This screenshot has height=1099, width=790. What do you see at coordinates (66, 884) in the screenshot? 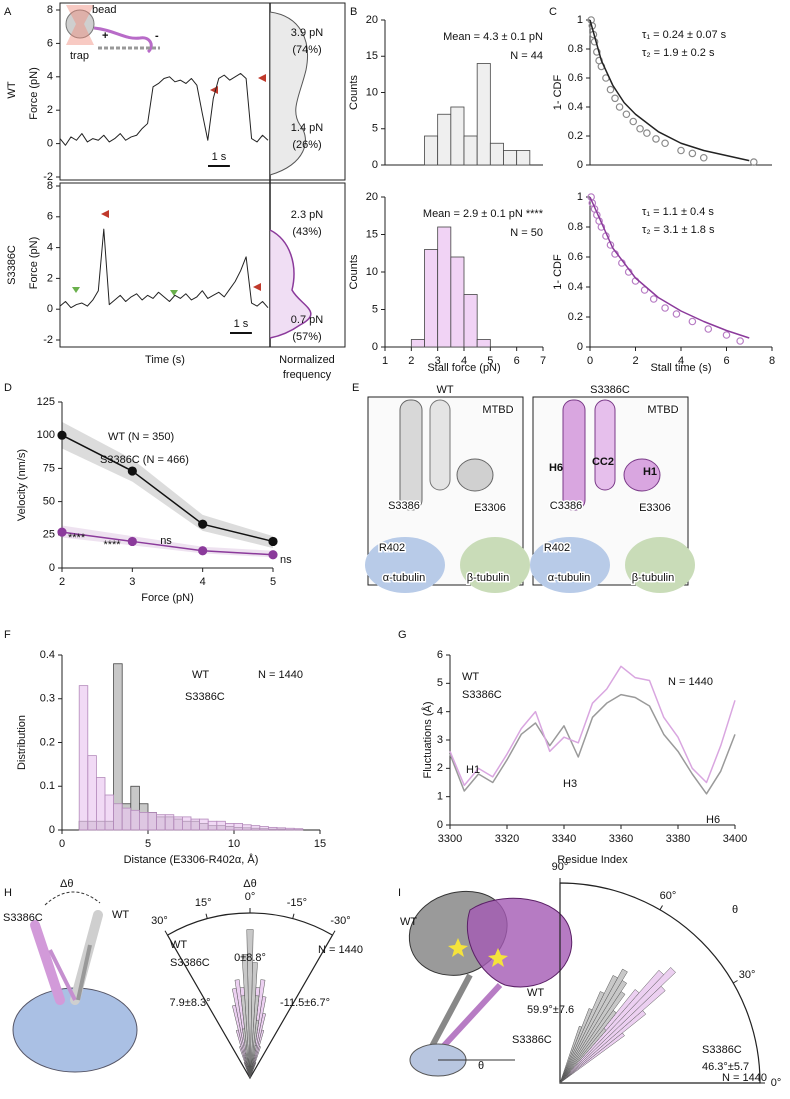
I see `label: Δθ` at bounding box center [66, 884].